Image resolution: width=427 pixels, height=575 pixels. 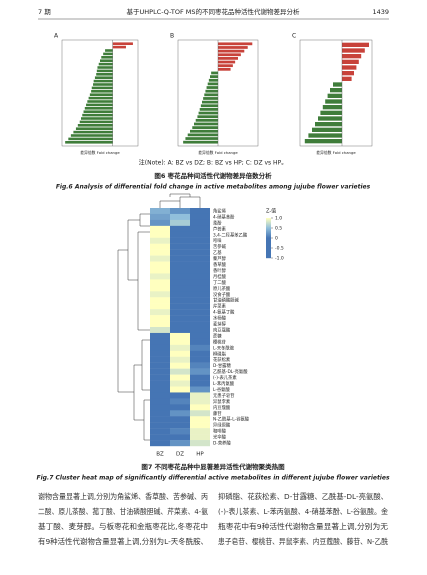 I want to click on panel-label: A, so click(x=56, y=36).